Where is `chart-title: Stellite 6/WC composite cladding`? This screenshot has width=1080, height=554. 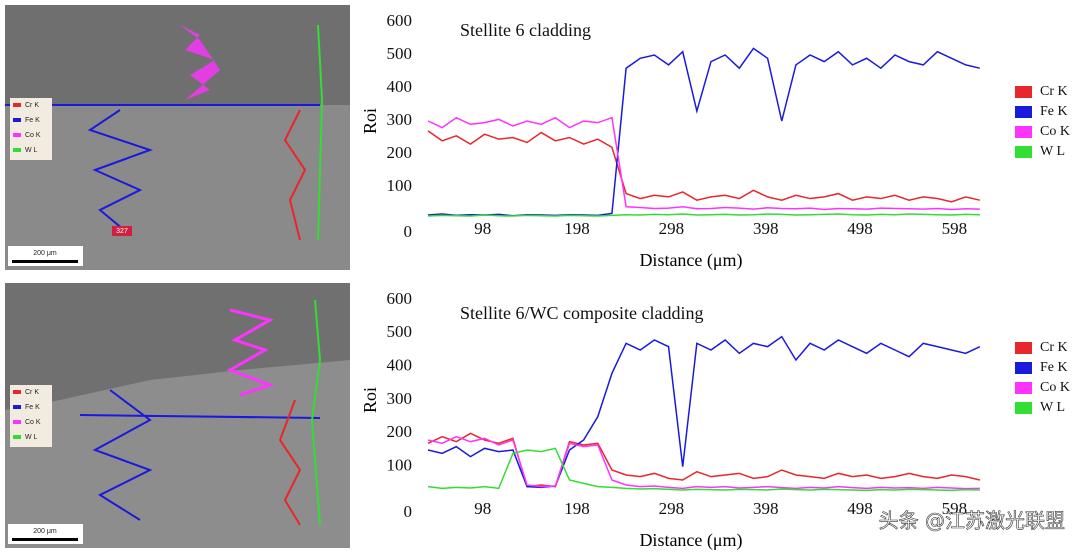 chart-title: Stellite 6/WC composite cladding is located at coordinates (581, 313).